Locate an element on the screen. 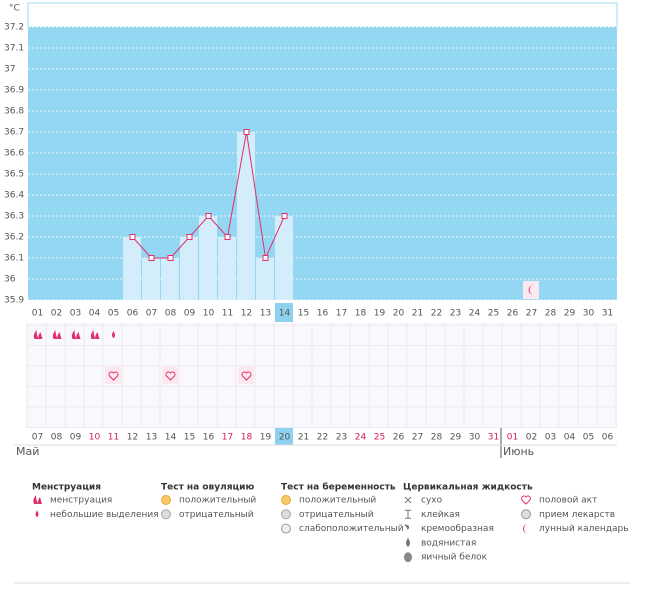 The height and width of the screenshot is (591, 655). calendar-day: 21 is located at coordinates (303, 438).